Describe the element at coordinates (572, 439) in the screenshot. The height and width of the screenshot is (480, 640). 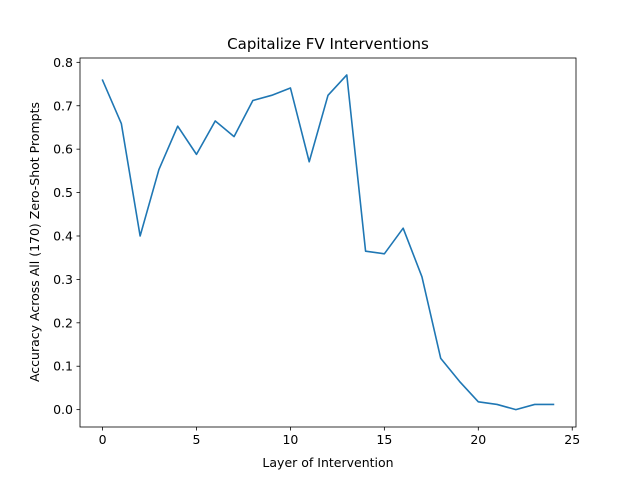
I see `x-tick-label: 25` at that location.